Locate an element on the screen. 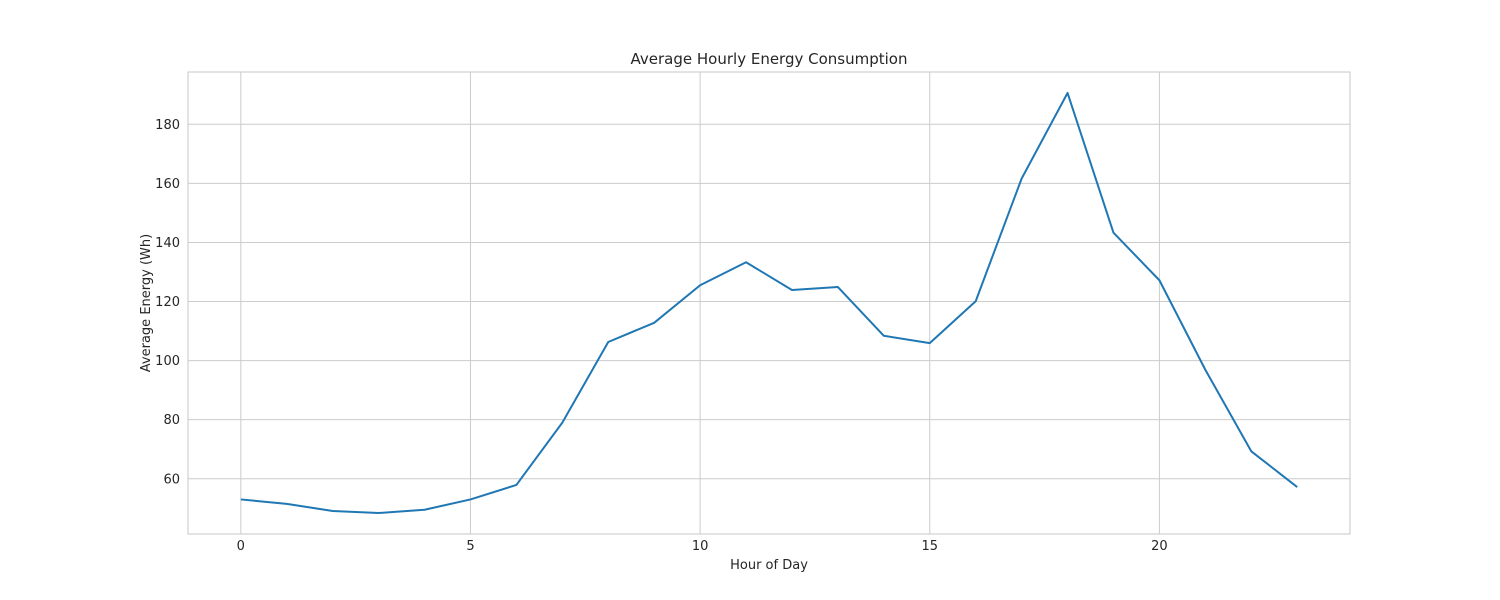 The height and width of the screenshot is (600, 1500). y-tick-labels: 60 80 100 120 140 160 180 is located at coordinates (167, 302).